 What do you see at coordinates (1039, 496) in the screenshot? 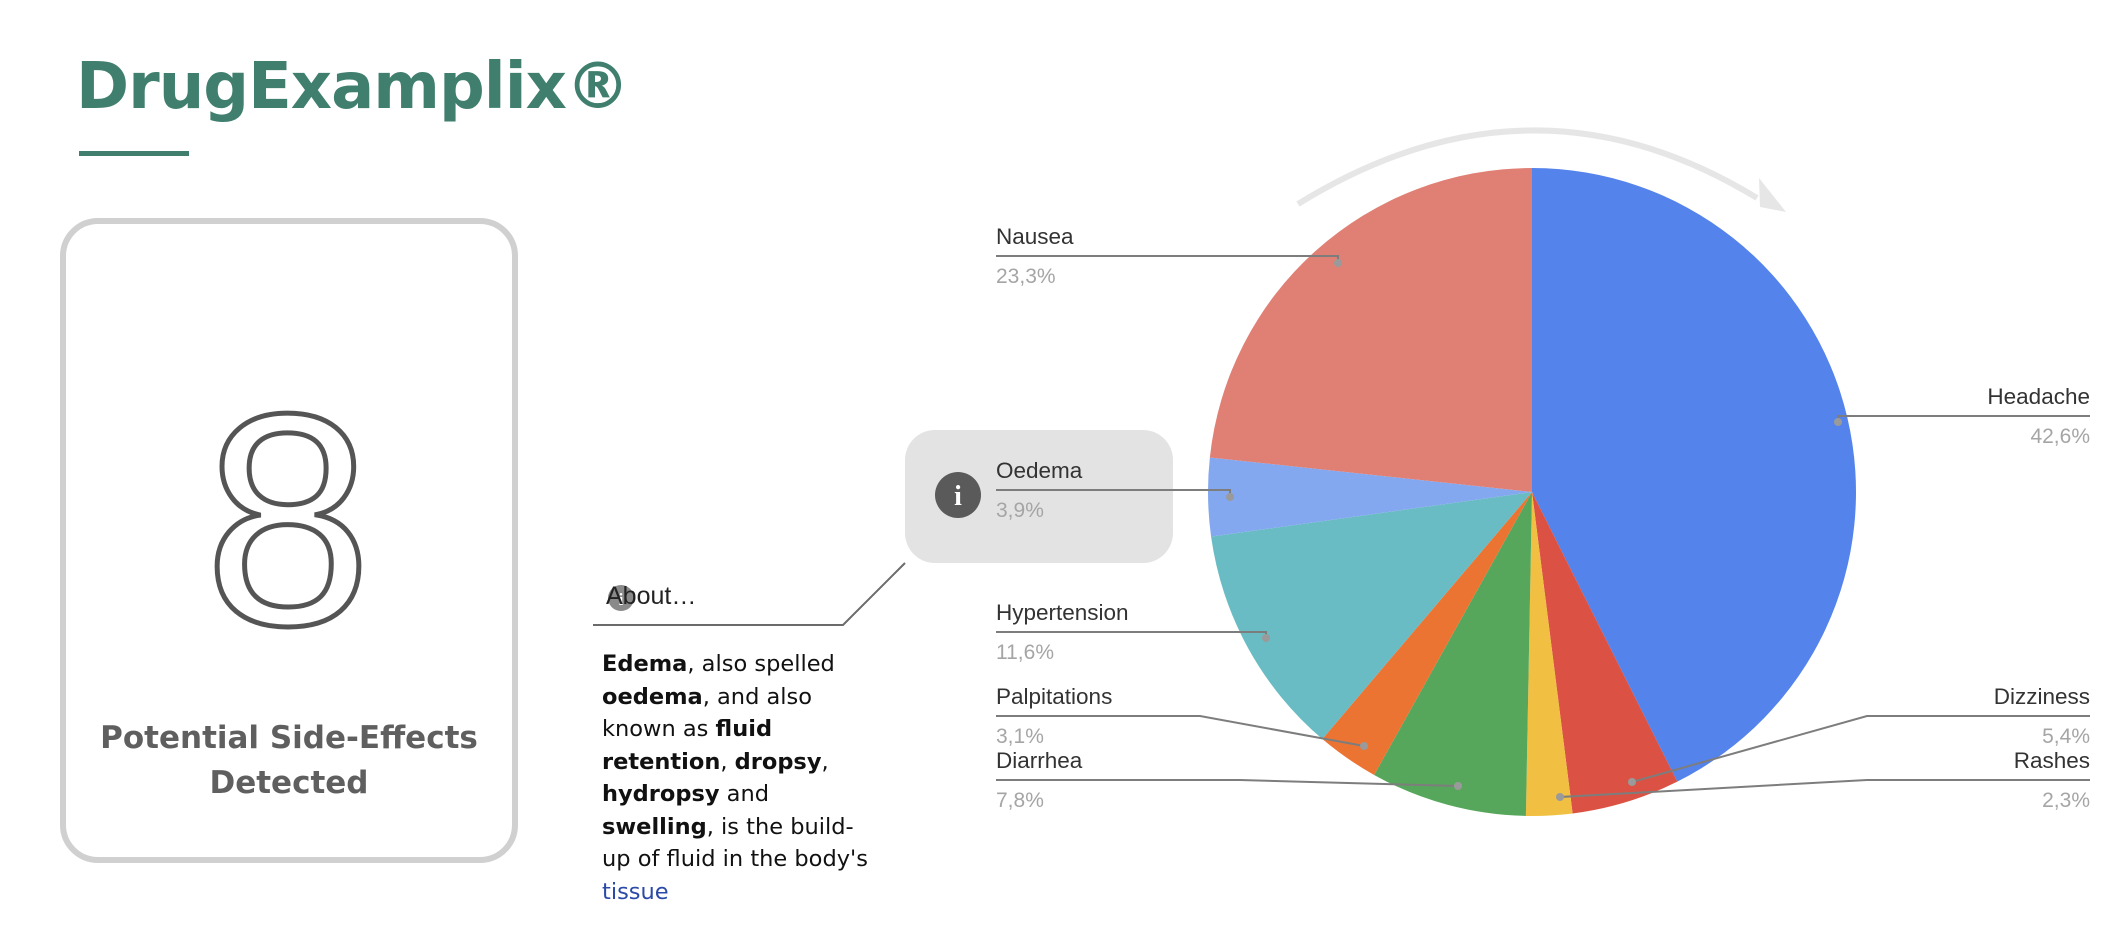
I see `oedema-highlight-box` at bounding box center [1039, 496].